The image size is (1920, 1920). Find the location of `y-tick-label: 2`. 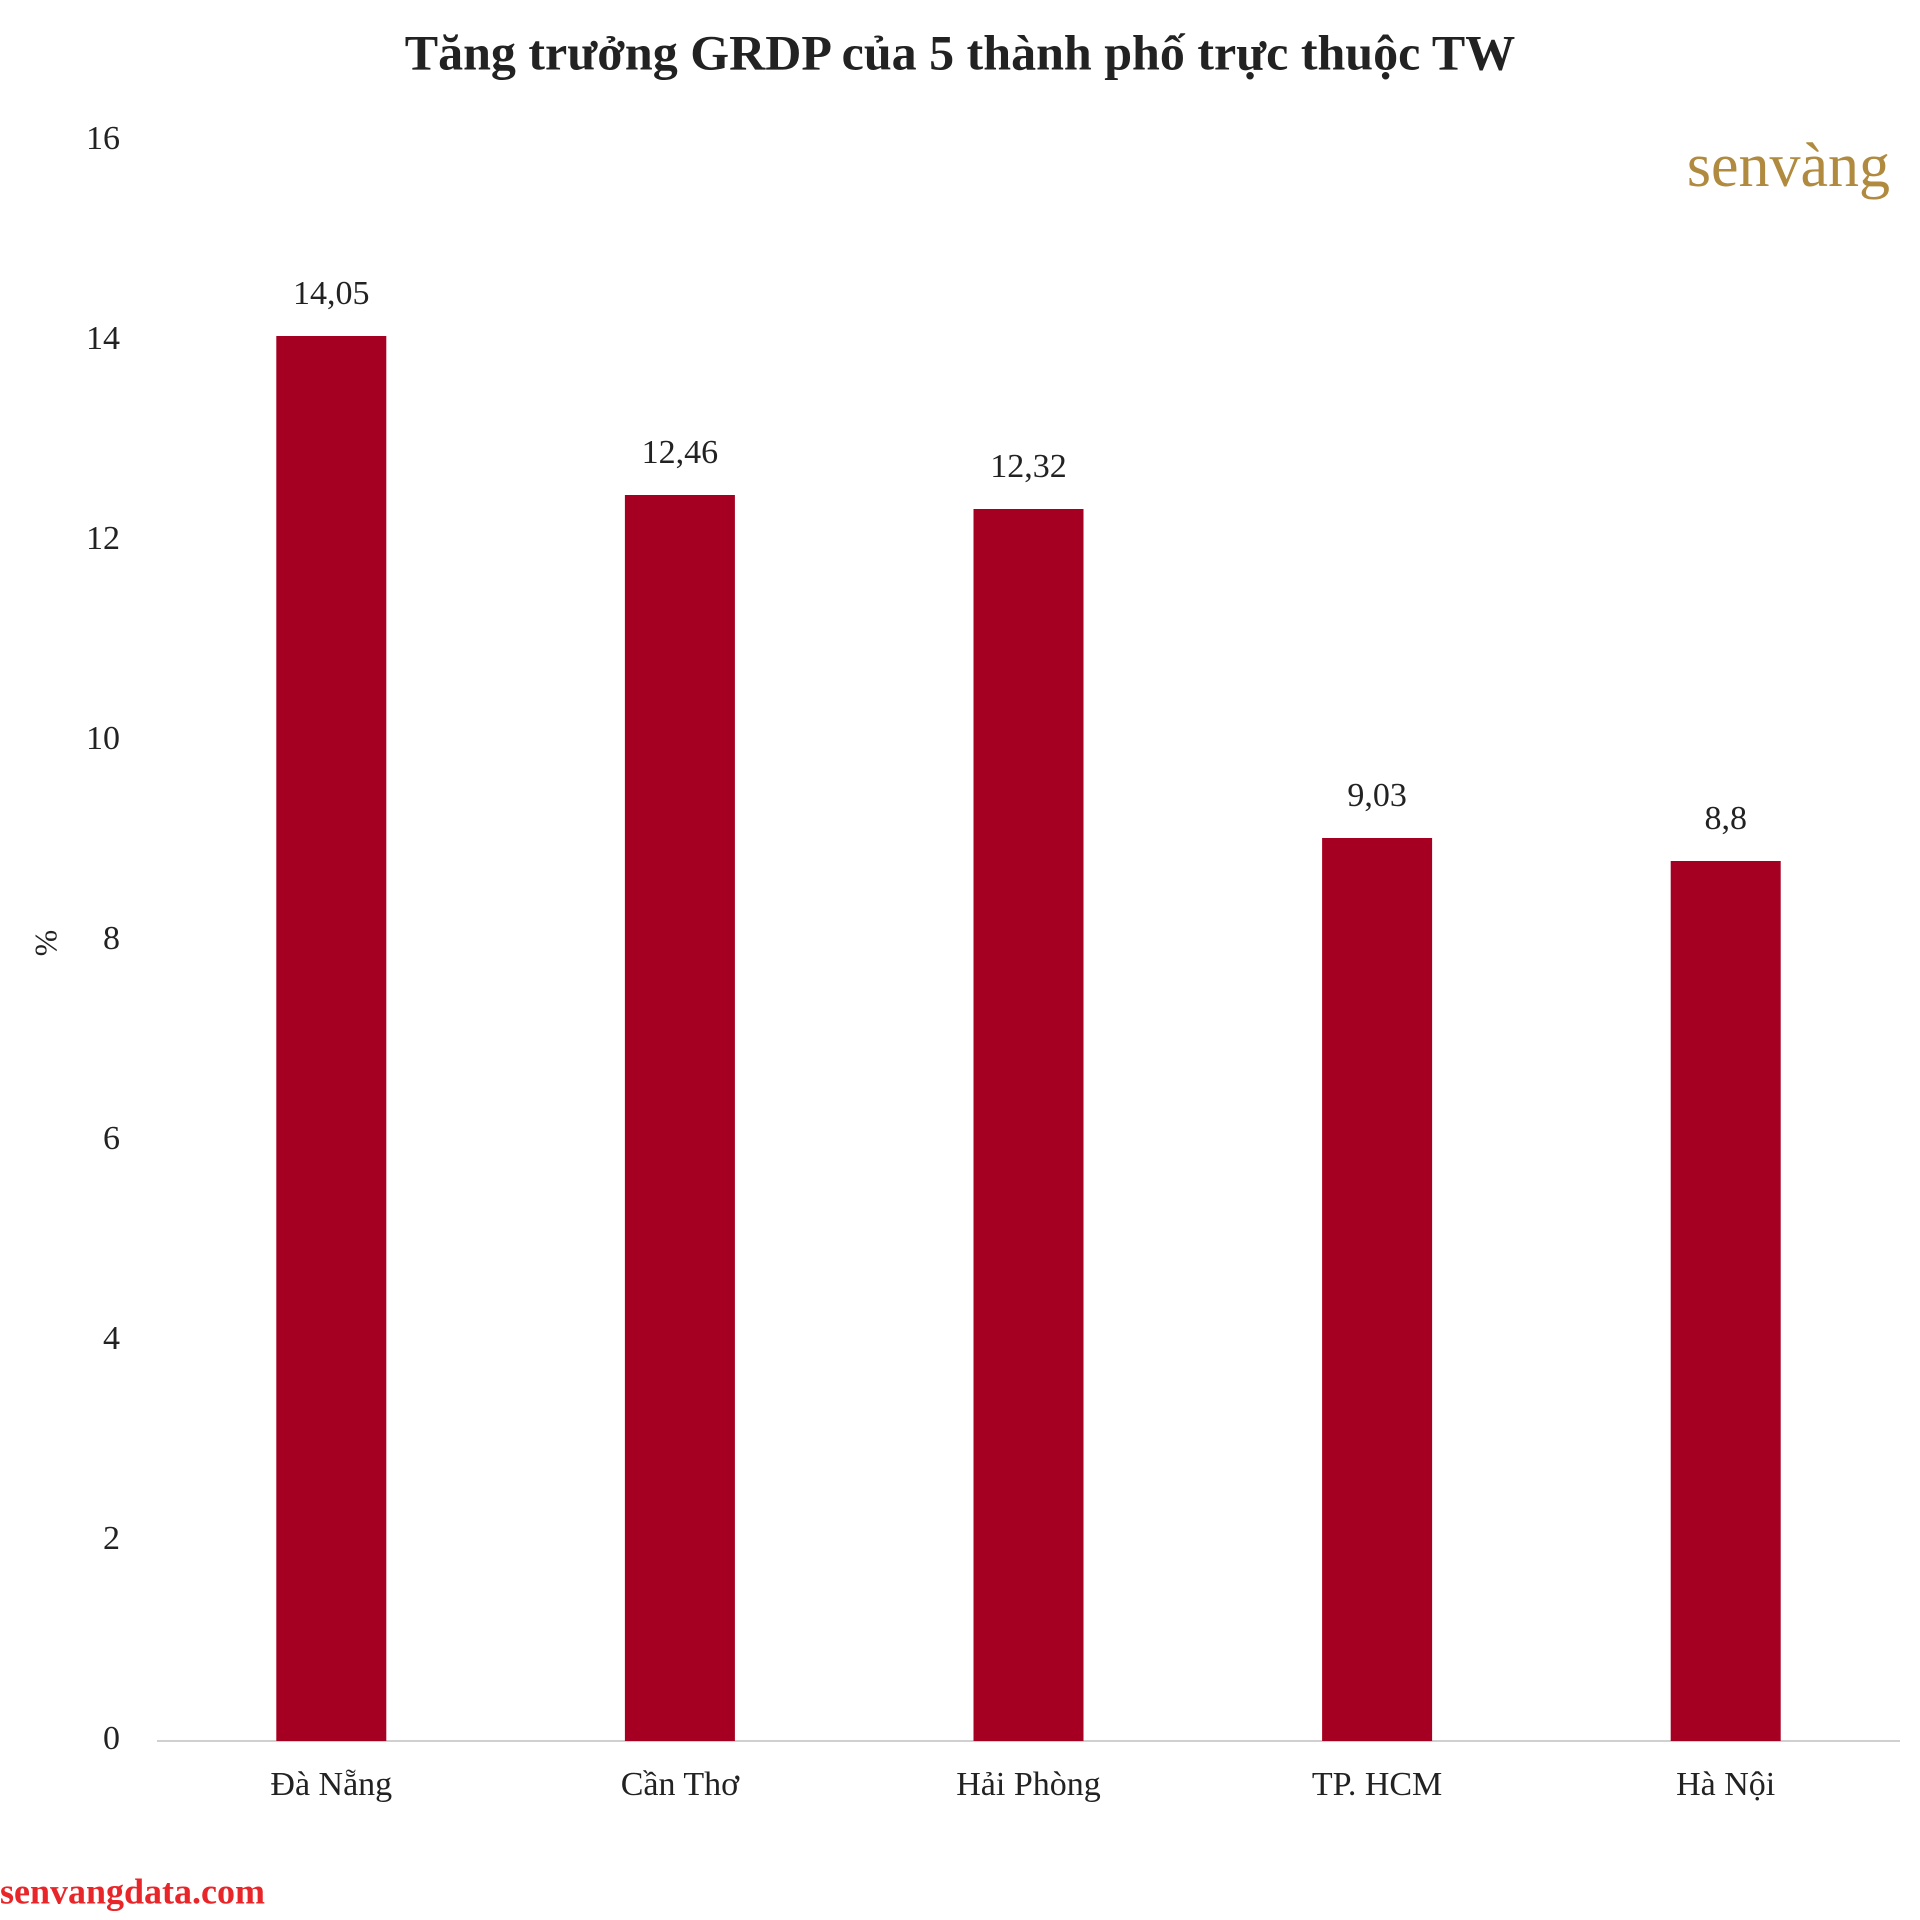

y-tick-label: 2 is located at coordinates (111, 1538).